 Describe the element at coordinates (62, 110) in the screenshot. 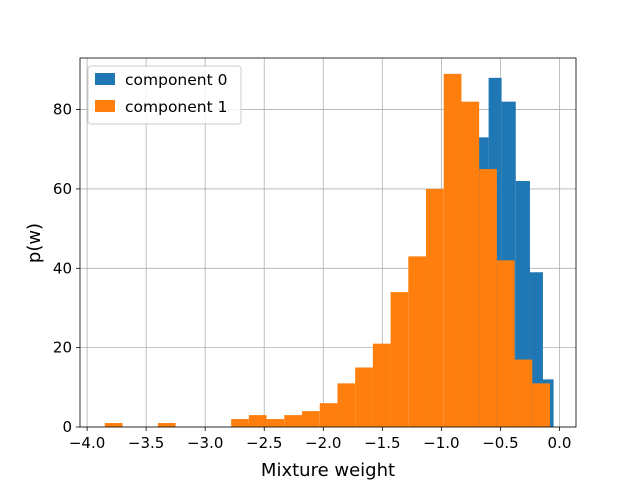

I see `y-tick-label: 80` at that location.